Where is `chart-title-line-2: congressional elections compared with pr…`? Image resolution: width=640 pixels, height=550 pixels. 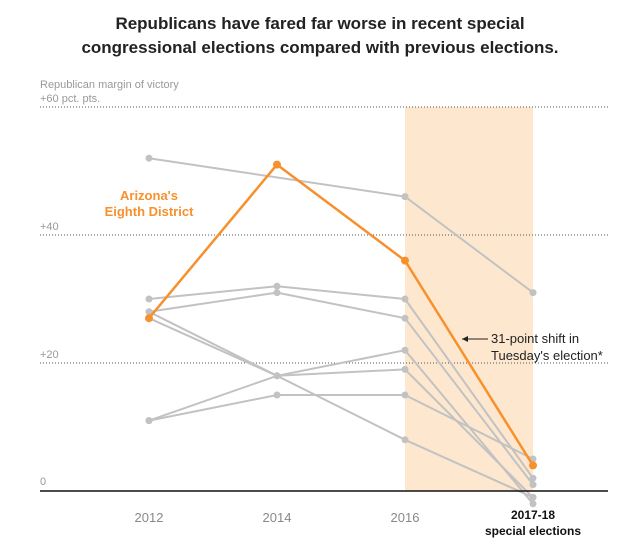 chart-title-line-2: congressional elections compared with pr… is located at coordinates (320, 47).